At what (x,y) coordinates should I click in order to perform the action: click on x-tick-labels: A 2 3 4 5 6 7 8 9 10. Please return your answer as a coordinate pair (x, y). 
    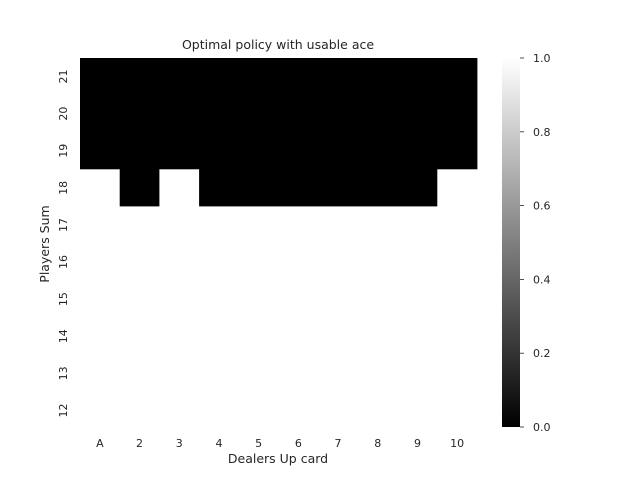
    Looking at the image, I should click on (280, 443).